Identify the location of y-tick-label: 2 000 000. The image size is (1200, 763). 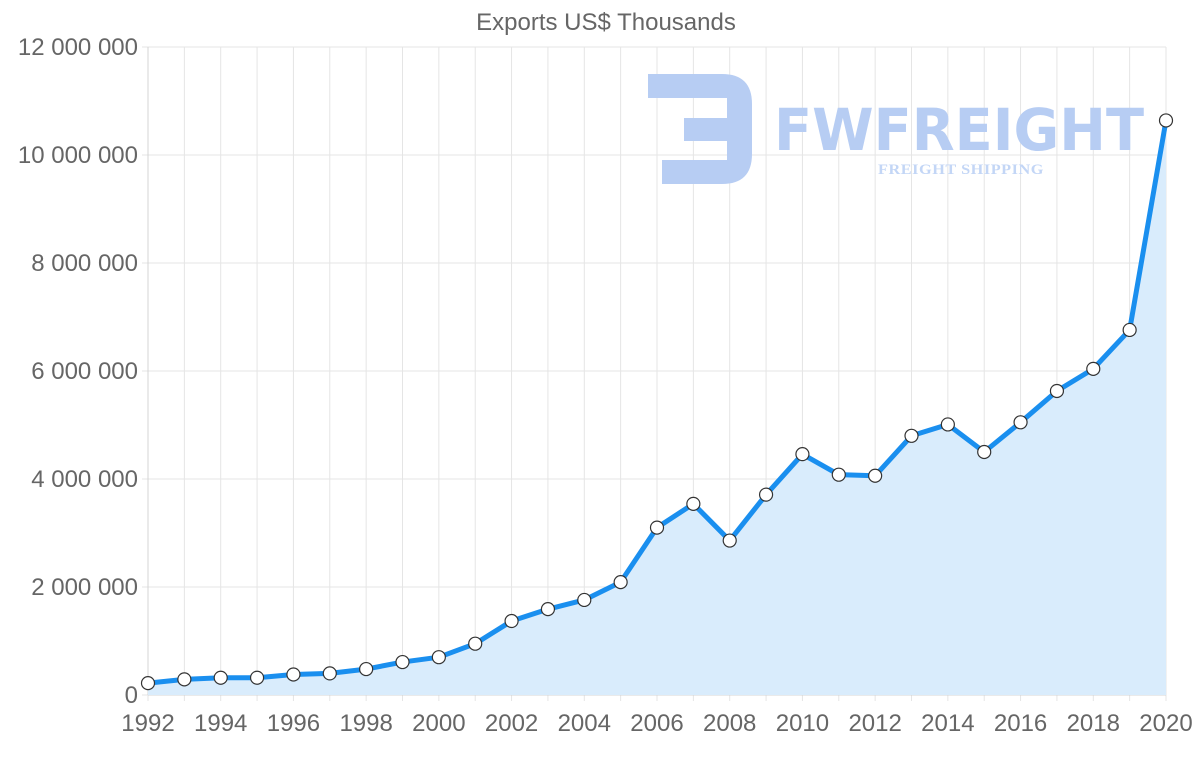
(84, 587).